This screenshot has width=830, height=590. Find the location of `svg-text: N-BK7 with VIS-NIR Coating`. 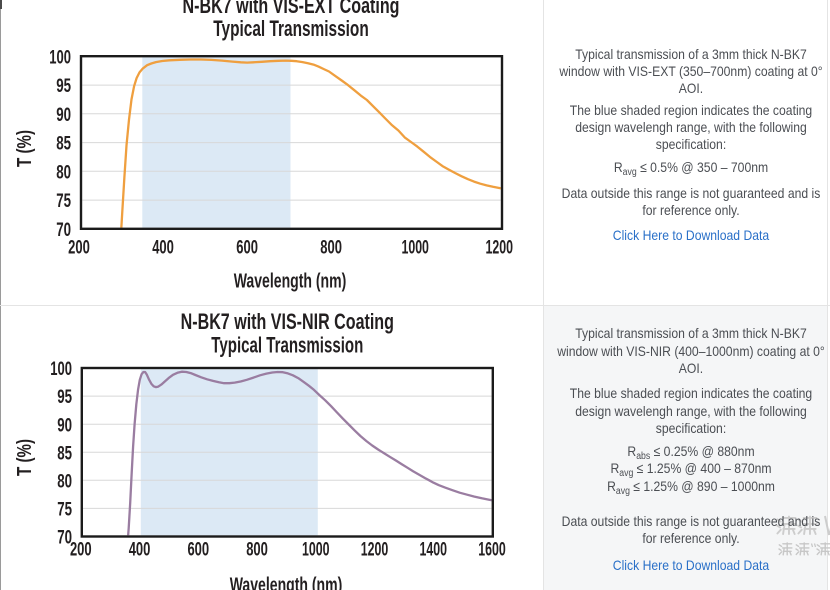

svg-text: N-BK7 with VIS-NIR Coating is located at coordinates (287, 321).